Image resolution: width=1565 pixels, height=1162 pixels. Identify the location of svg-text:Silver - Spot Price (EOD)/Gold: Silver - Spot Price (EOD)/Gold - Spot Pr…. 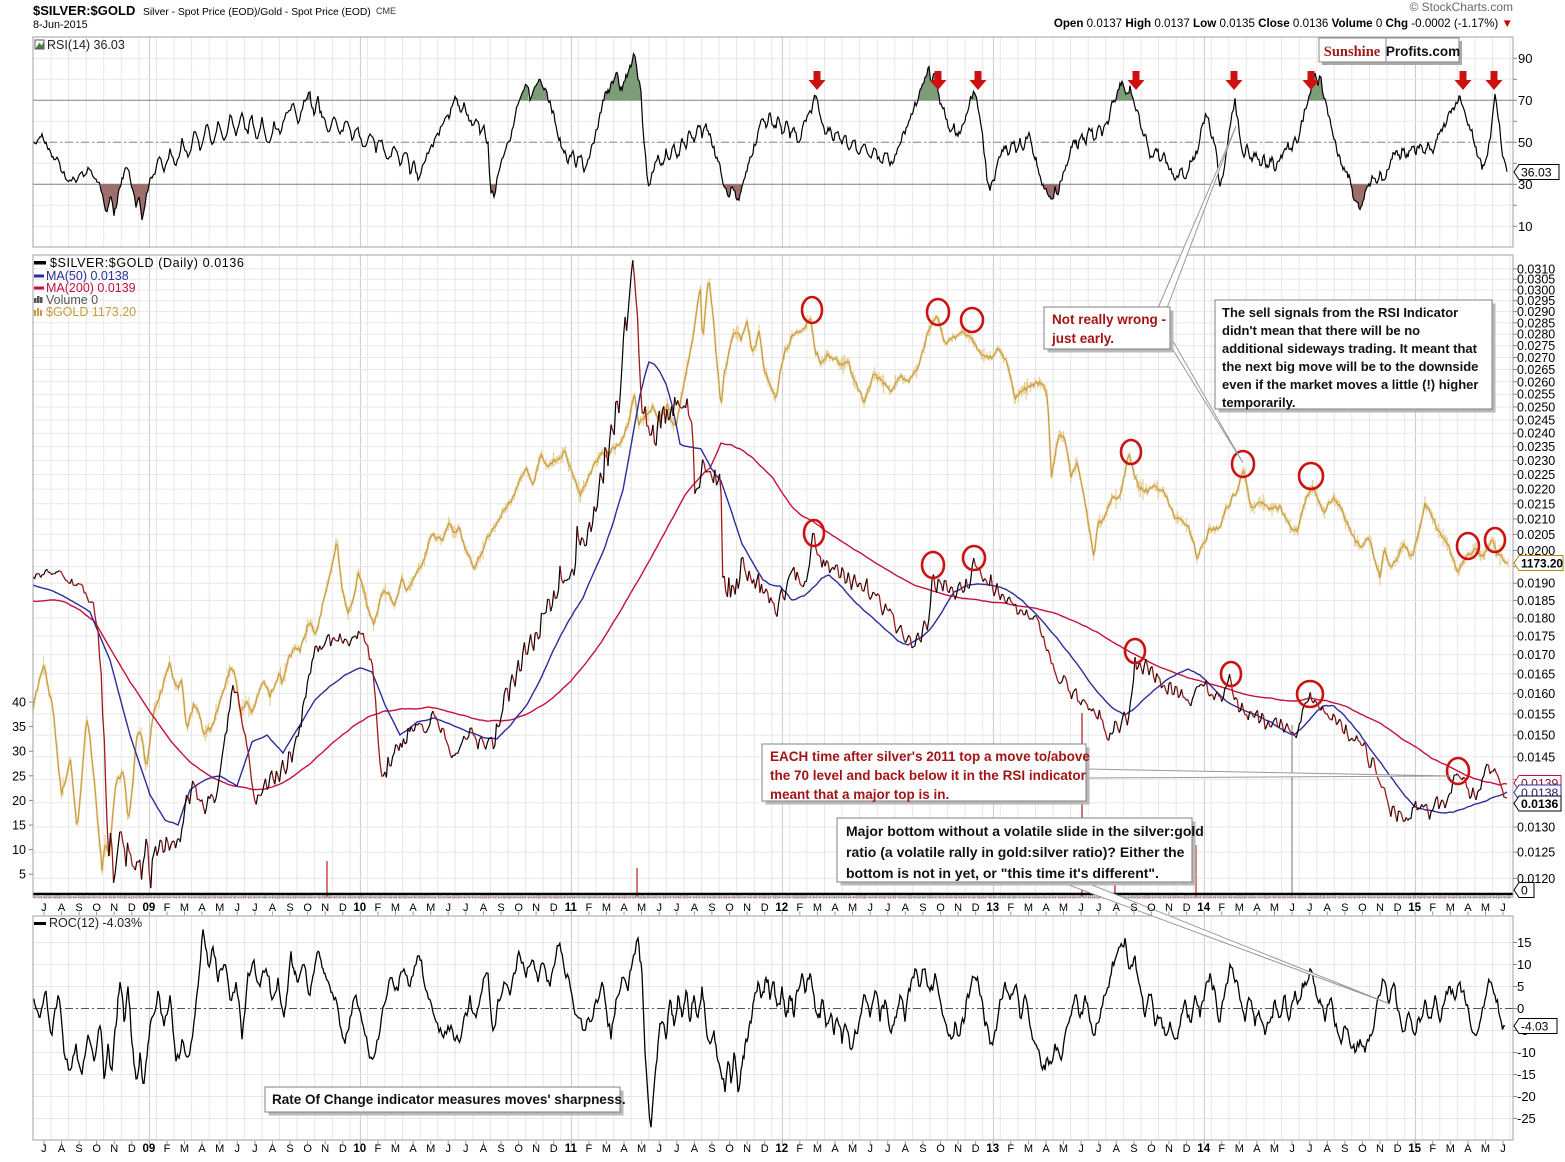
(257, 12).